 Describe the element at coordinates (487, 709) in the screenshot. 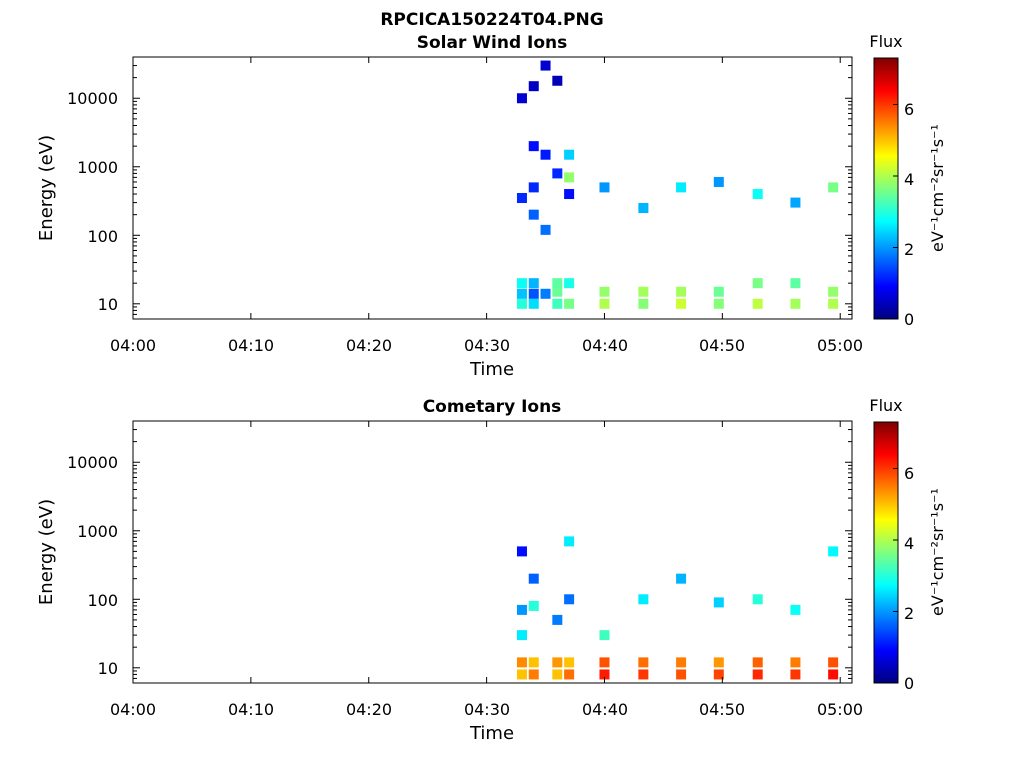

I see `x-tick-label: 04:30` at that location.